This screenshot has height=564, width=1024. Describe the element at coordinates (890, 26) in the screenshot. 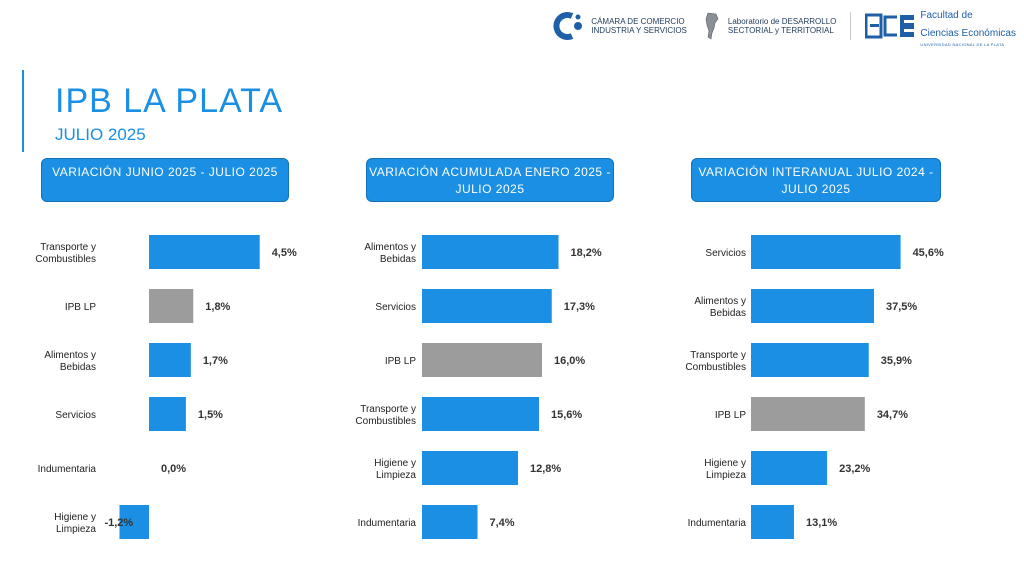

I see `fce-emblem-icon` at that location.